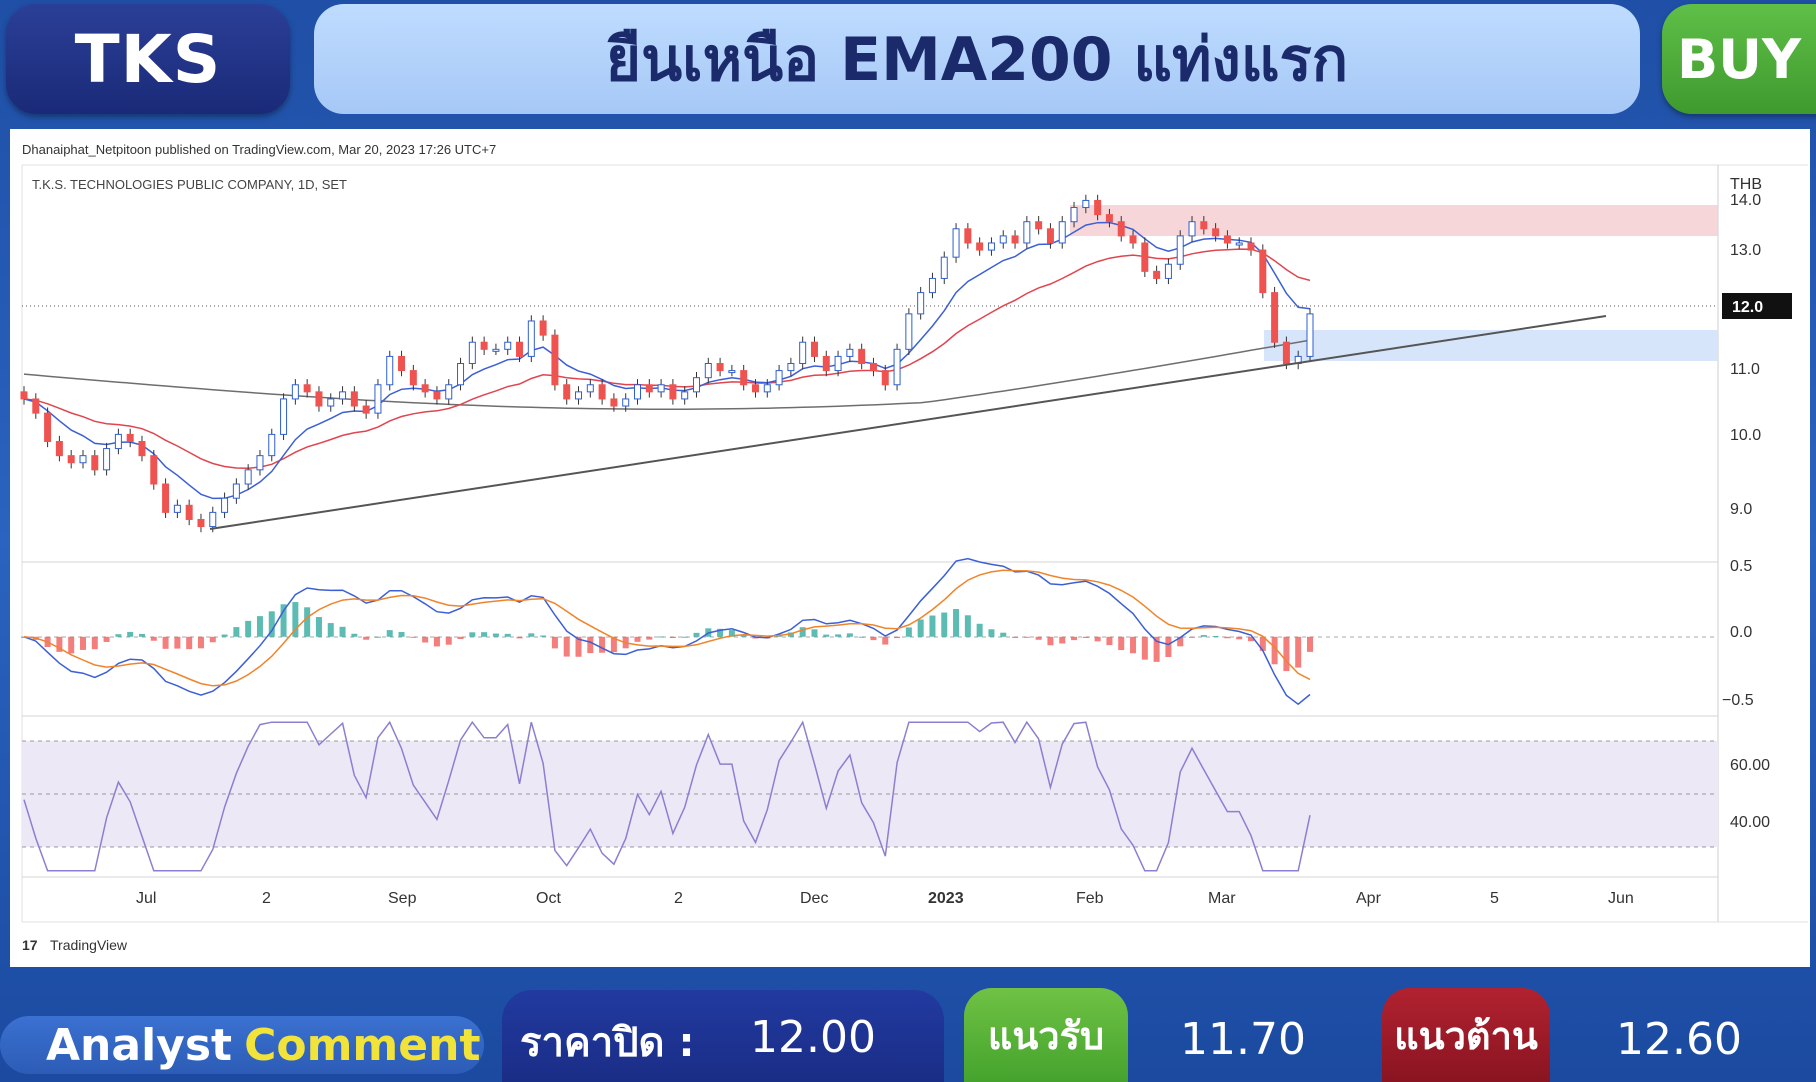 The height and width of the screenshot is (1082, 1816). I want to click on buy-signal-text: BUY, so click(1739, 59).